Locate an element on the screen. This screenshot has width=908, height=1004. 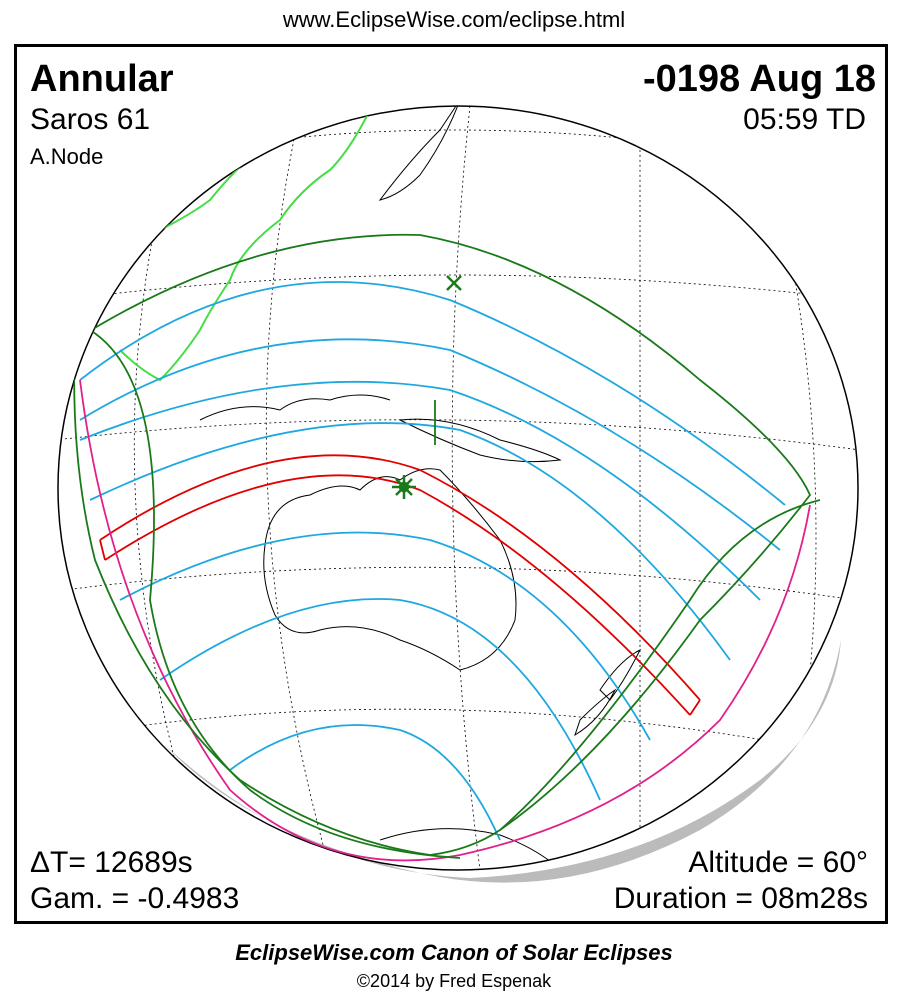
new-zealand-coast is located at coordinates (608, 692).